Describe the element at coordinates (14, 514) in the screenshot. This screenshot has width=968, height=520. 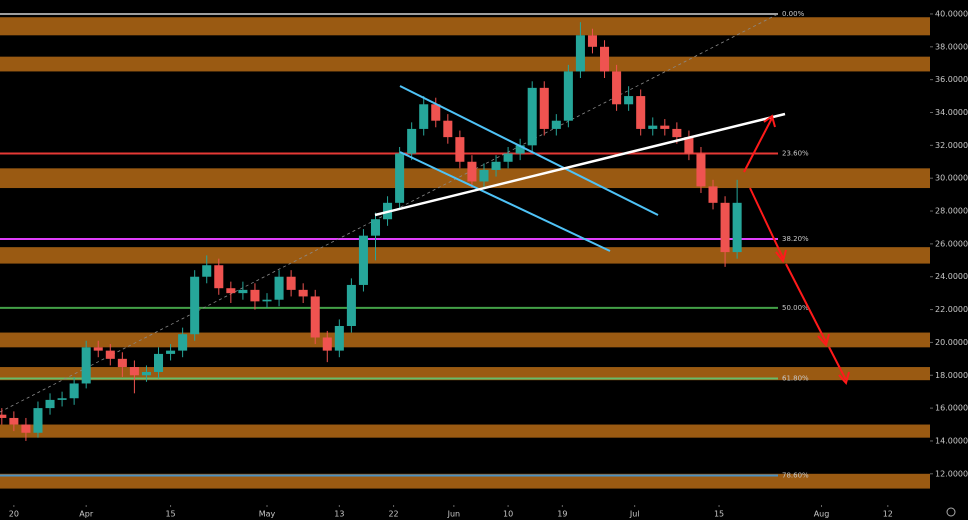
I see `x-tick-label: 20` at that location.